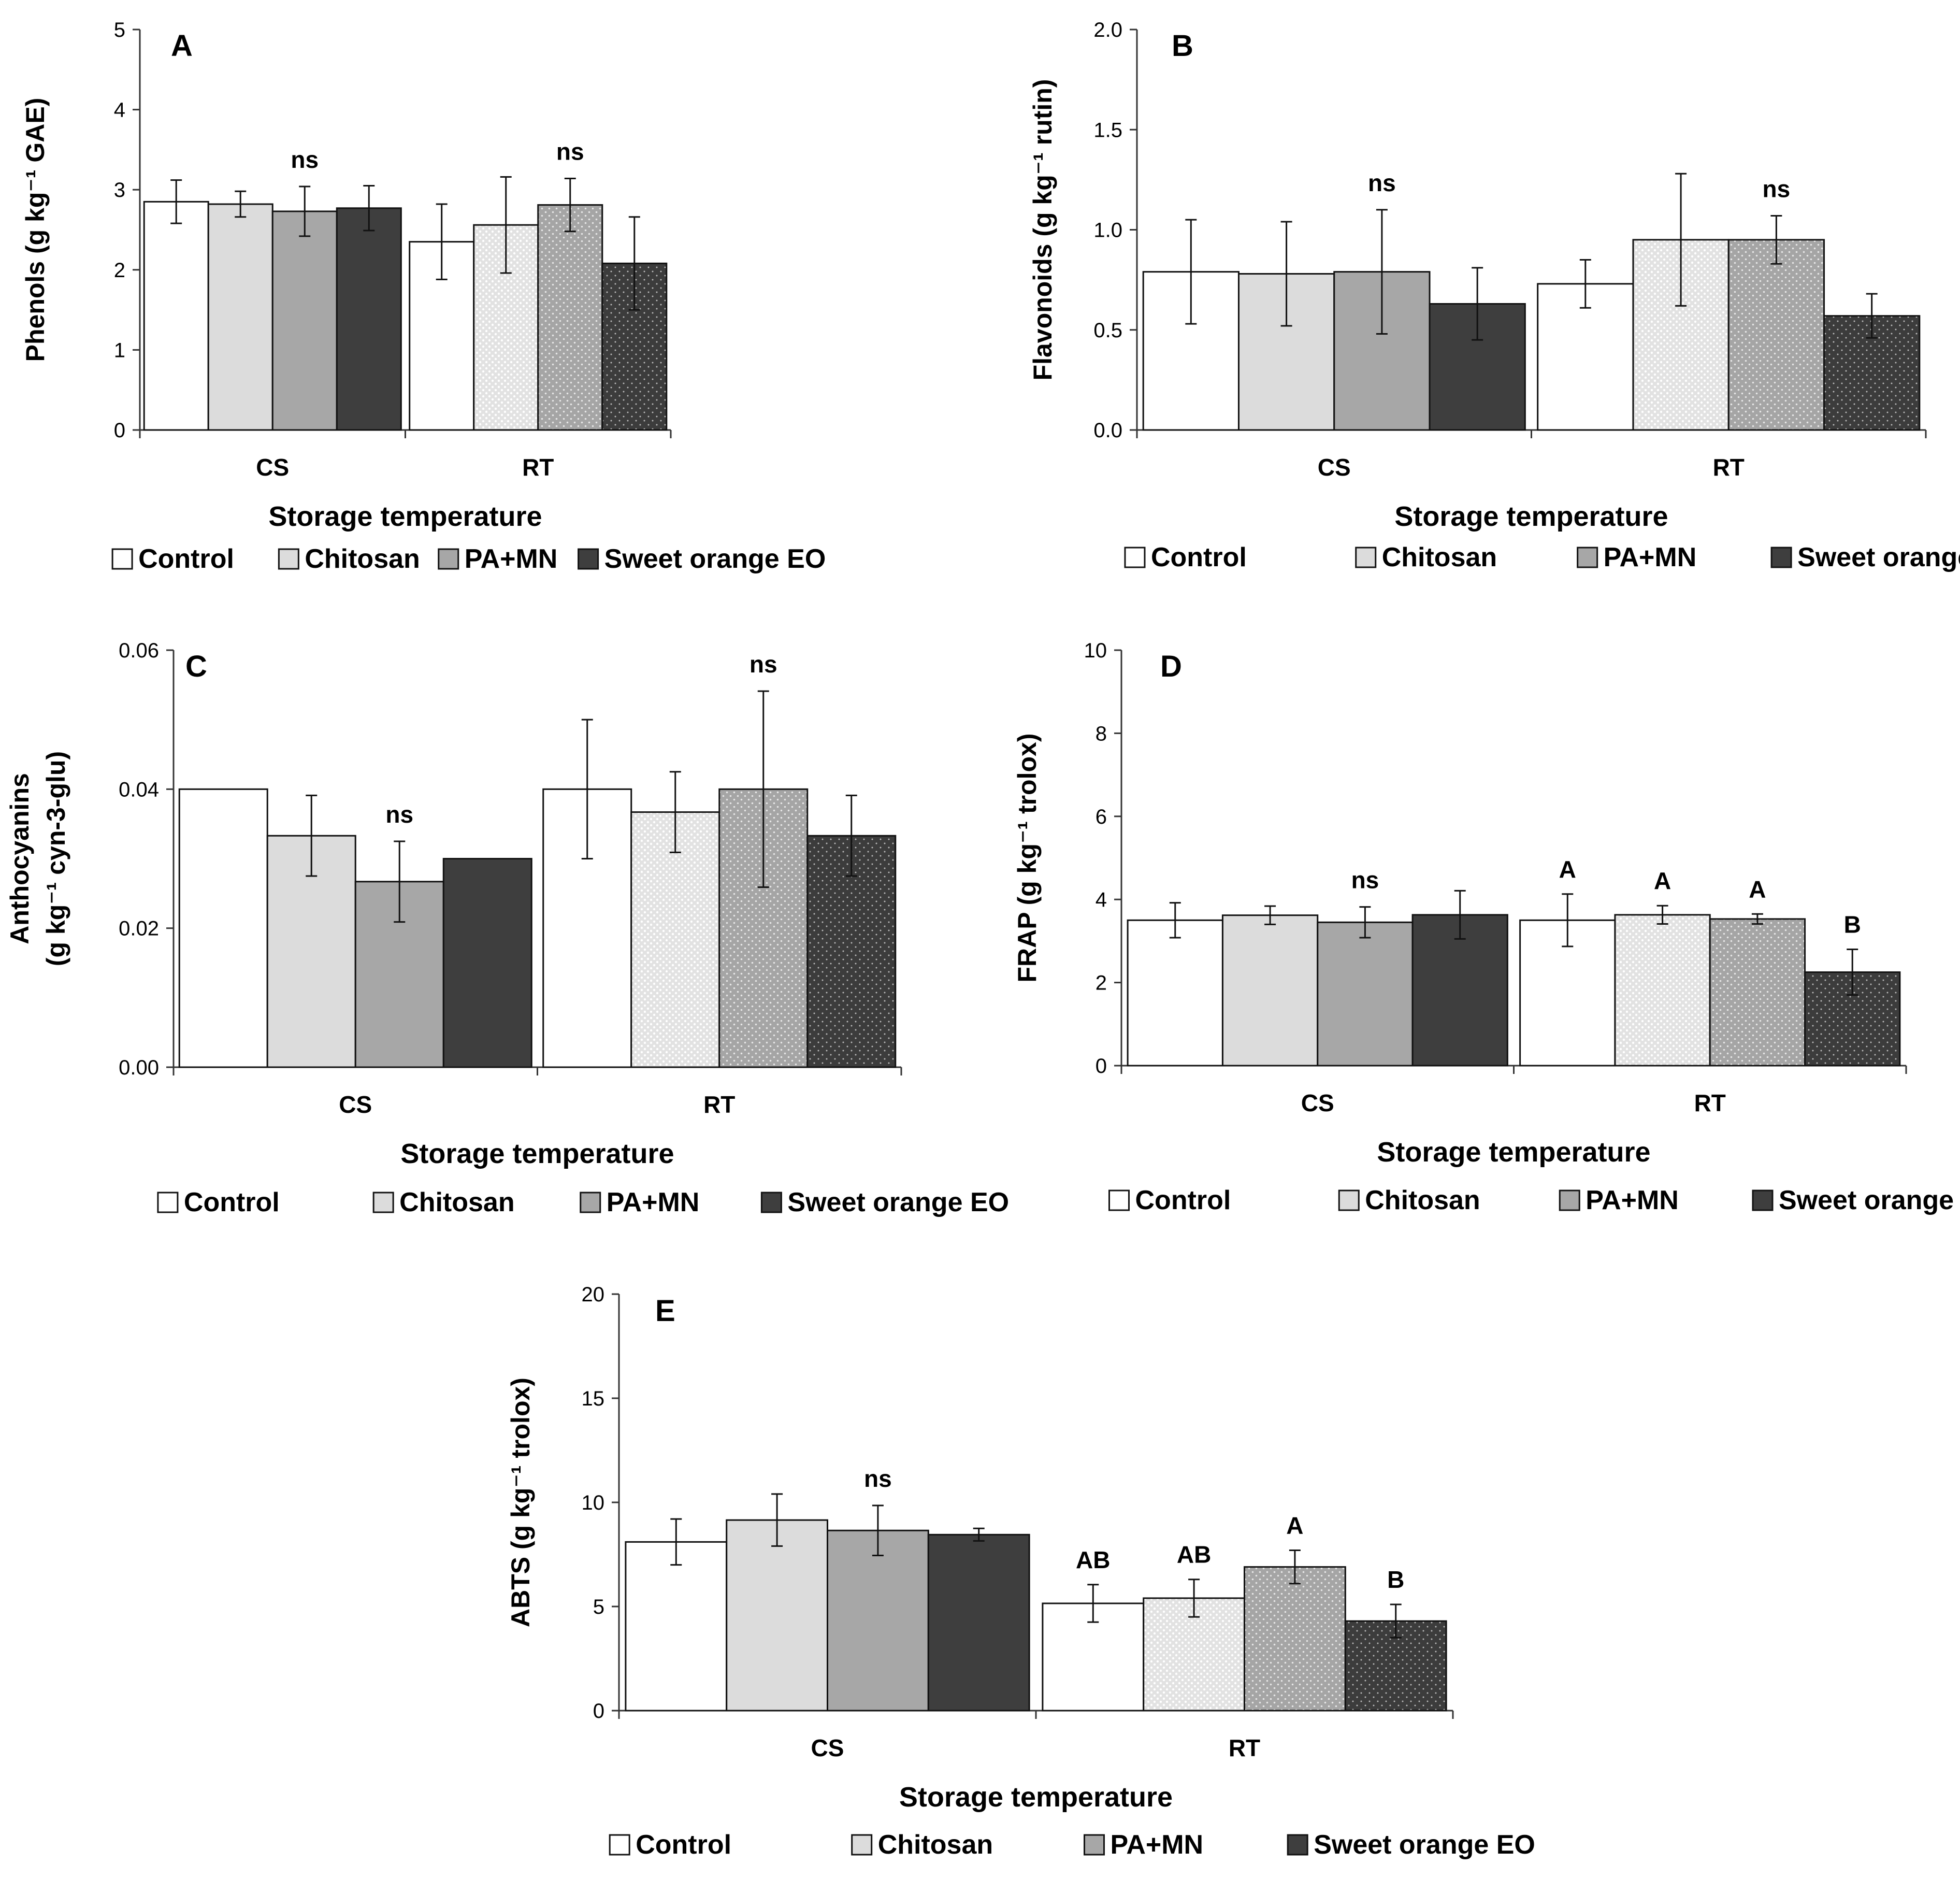  Describe the element at coordinates (777, 1615) in the screenshot. I see `bar-E-CS-chitosan` at that location.